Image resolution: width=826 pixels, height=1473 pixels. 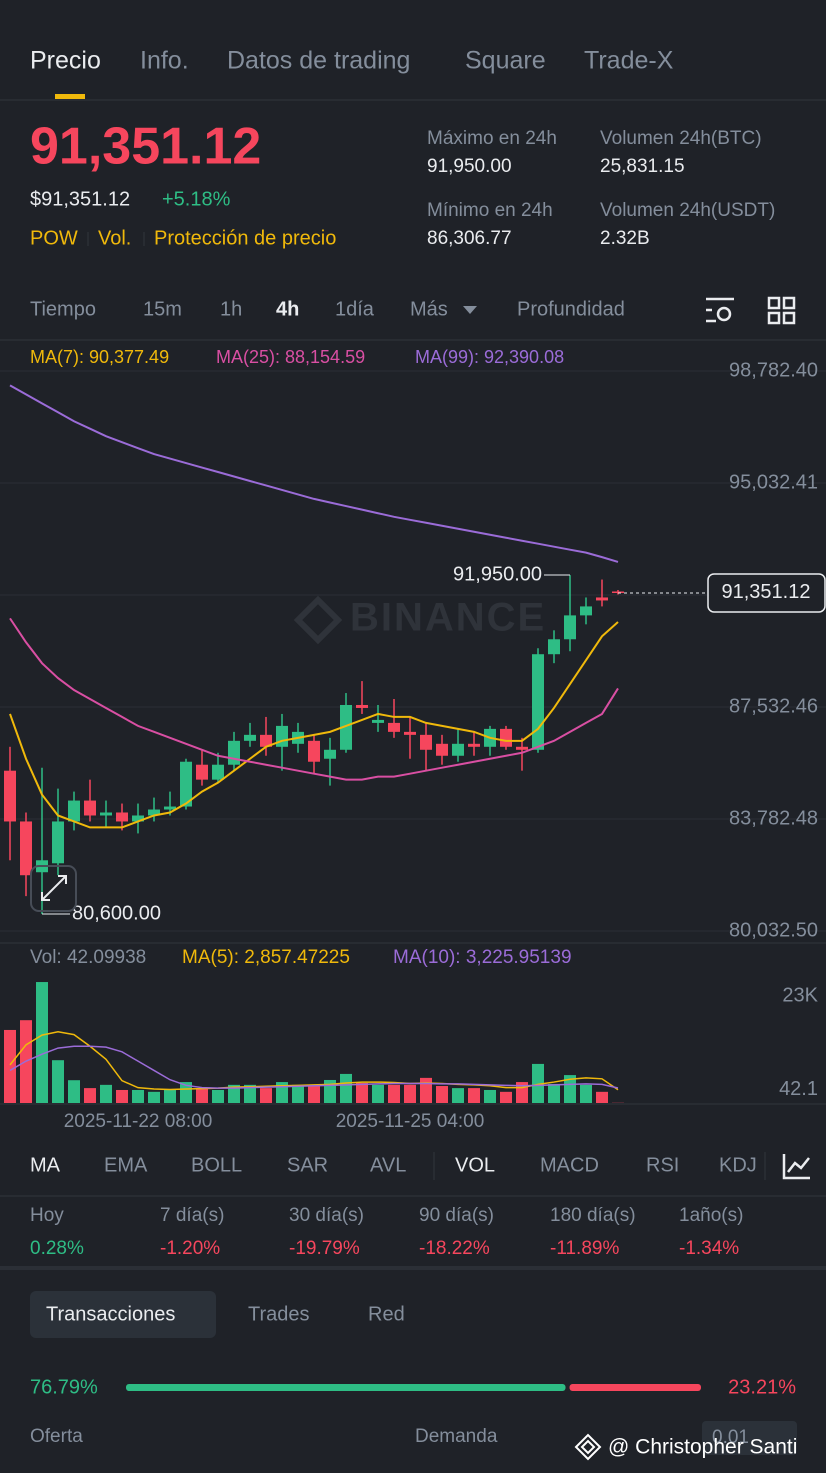 I want to click on indicator: VOL, so click(x=475, y=1165).